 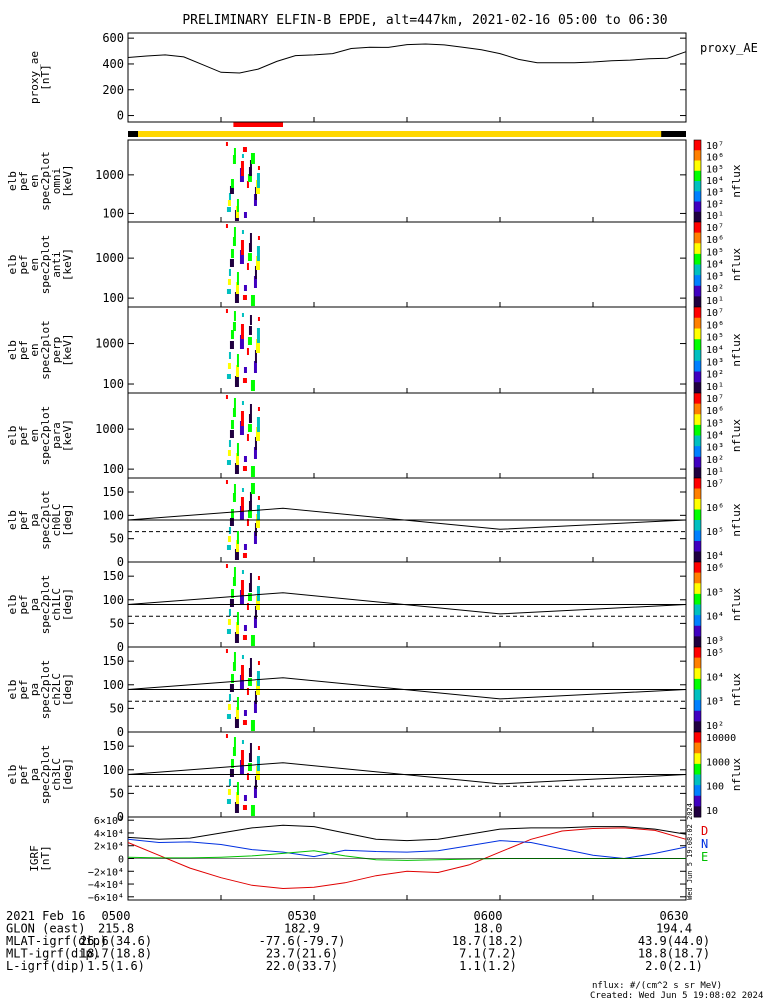 What do you see at coordinates (718, 774) in the screenshot?
I see `colorbar: 10000 1000 100 10 nflux` at bounding box center [718, 774].